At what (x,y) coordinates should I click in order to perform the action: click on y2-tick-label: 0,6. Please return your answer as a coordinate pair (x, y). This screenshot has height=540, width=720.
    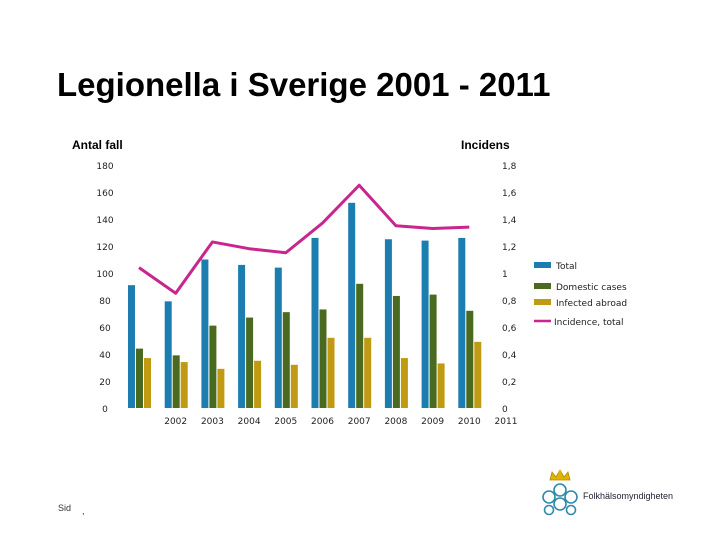
    Looking at the image, I should click on (509, 329).